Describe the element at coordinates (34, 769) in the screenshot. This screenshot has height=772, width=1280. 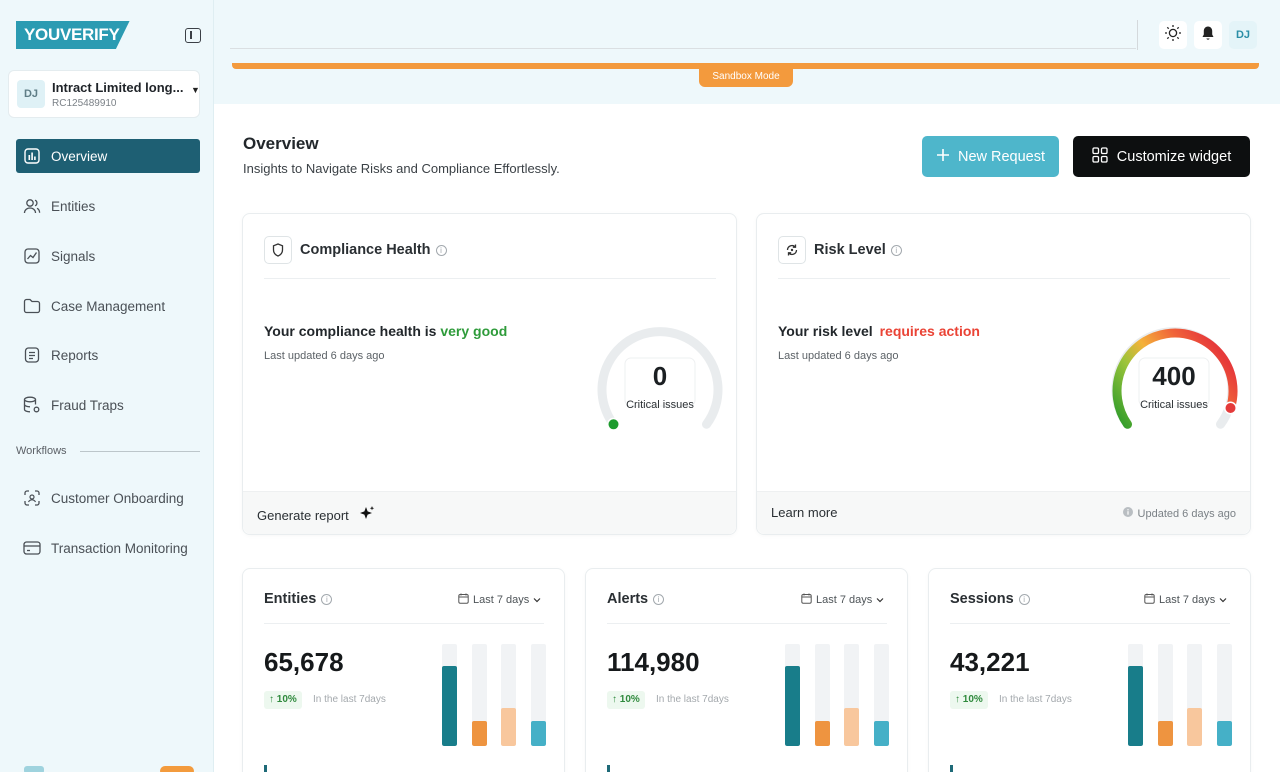
I see `help-icon` at that location.